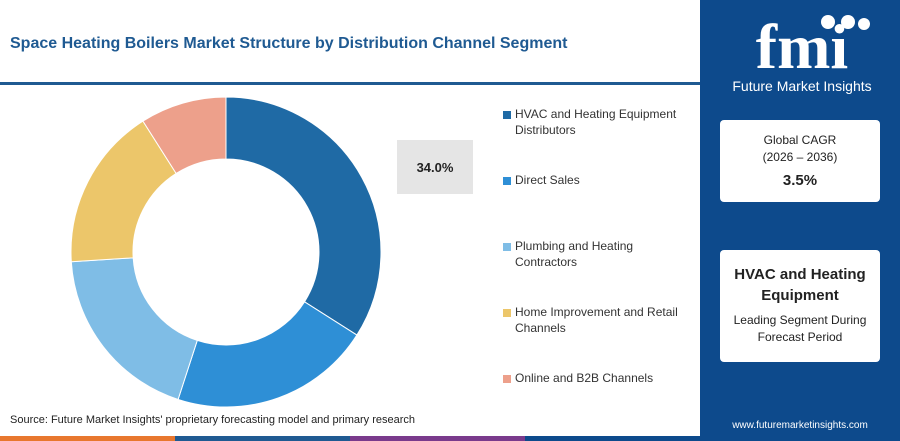 The width and height of the screenshot is (900, 441). I want to click on cagr-value: 3.5%, so click(800, 180).